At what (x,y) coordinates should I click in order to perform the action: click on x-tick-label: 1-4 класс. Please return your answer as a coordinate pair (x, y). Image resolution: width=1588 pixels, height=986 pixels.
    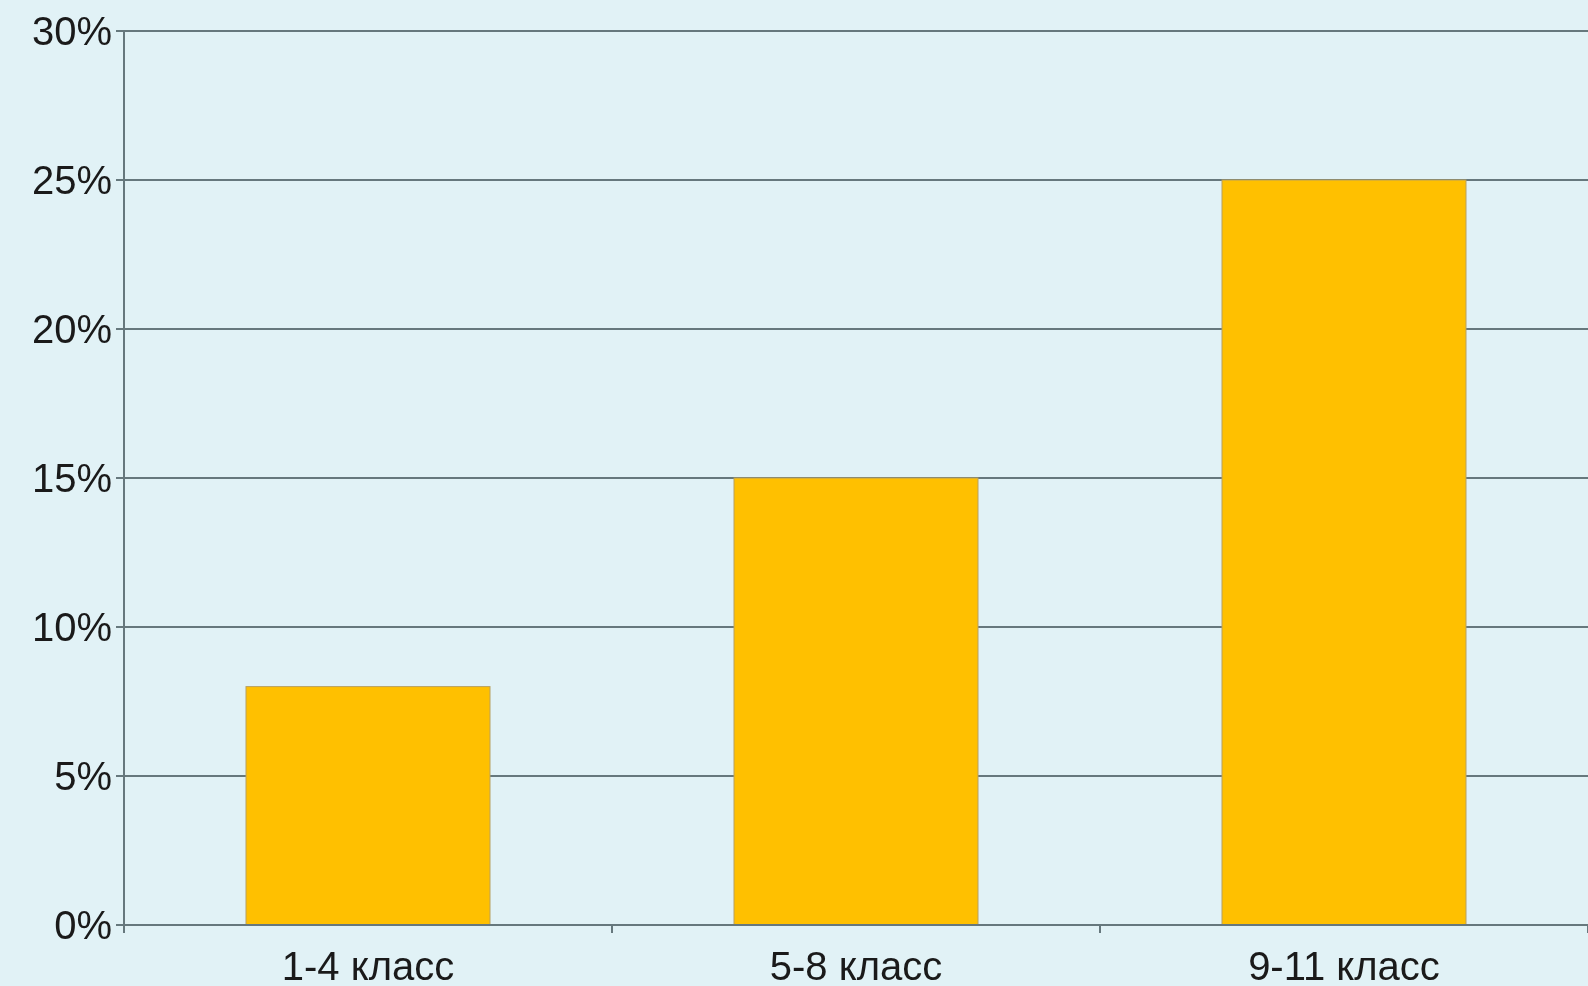
    Looking at the image, I should click on (368, 965).